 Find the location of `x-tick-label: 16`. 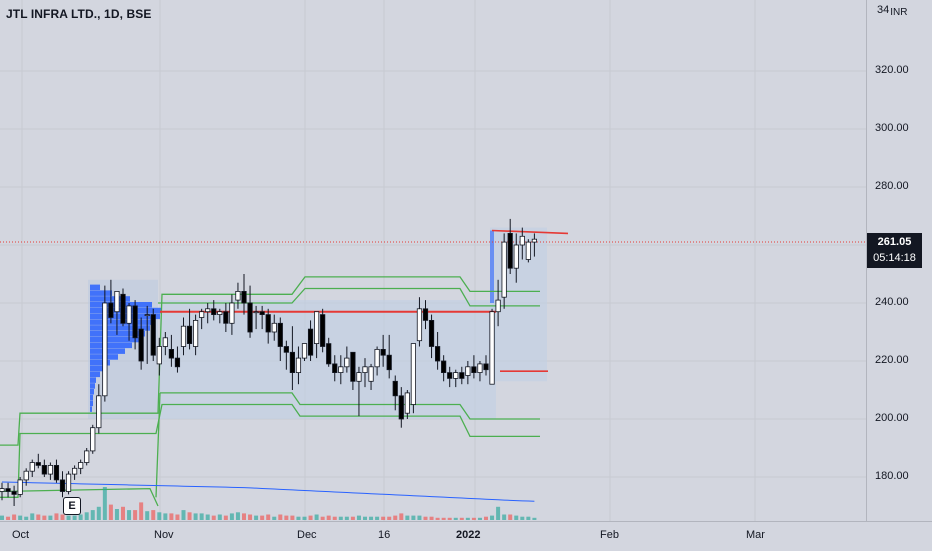

x-tick-label: 16 is located at coordinates (384, 535).